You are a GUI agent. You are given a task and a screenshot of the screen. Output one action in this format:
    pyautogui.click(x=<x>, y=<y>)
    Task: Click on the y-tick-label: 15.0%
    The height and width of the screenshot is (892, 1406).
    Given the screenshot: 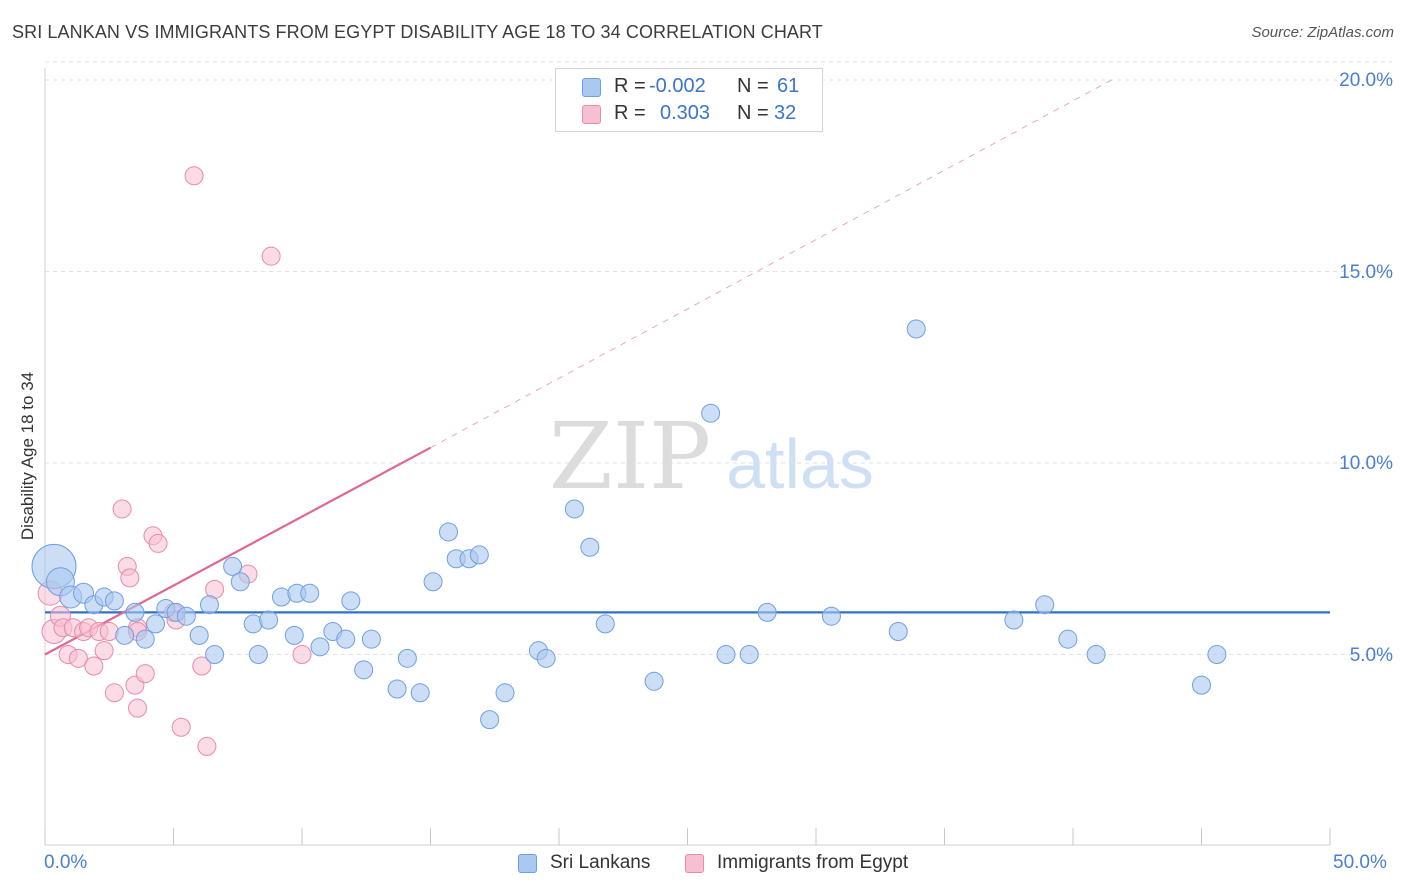 What is the action you would take?
    pyautogui.click(x=1366, y=272)
    